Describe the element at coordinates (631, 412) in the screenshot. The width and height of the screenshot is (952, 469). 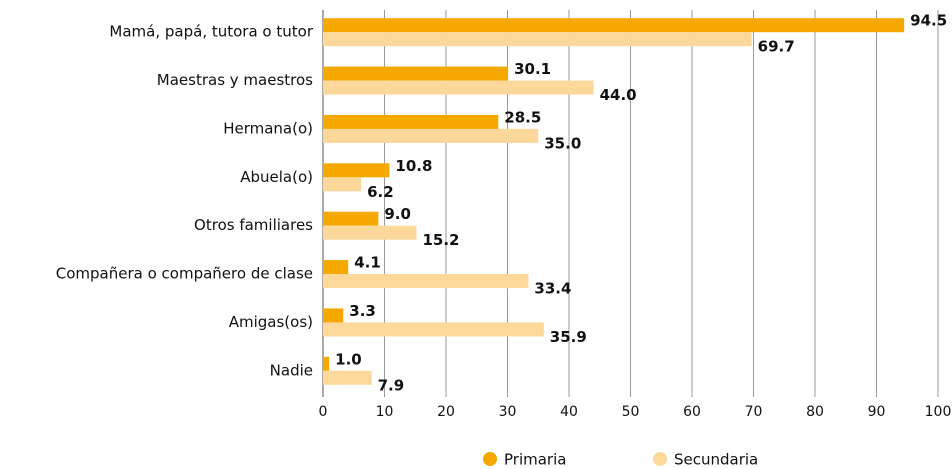
I see `x-tick-label: 50` at that location.